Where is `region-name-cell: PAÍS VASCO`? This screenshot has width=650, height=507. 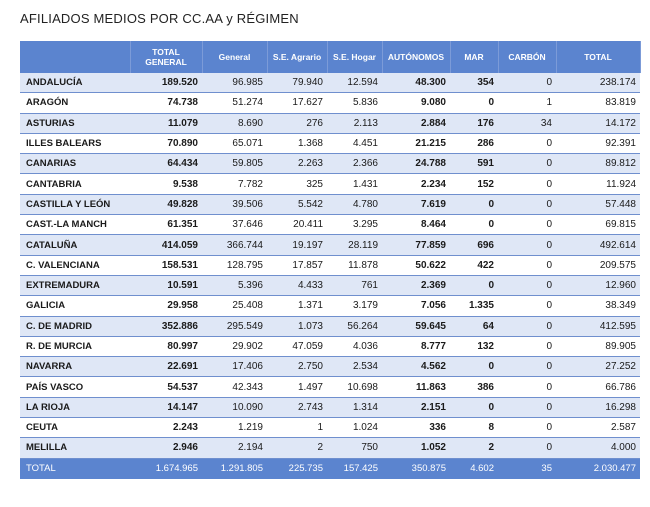
region-name-cell: PAÍS VASCO is located at coordinates (75, 387).